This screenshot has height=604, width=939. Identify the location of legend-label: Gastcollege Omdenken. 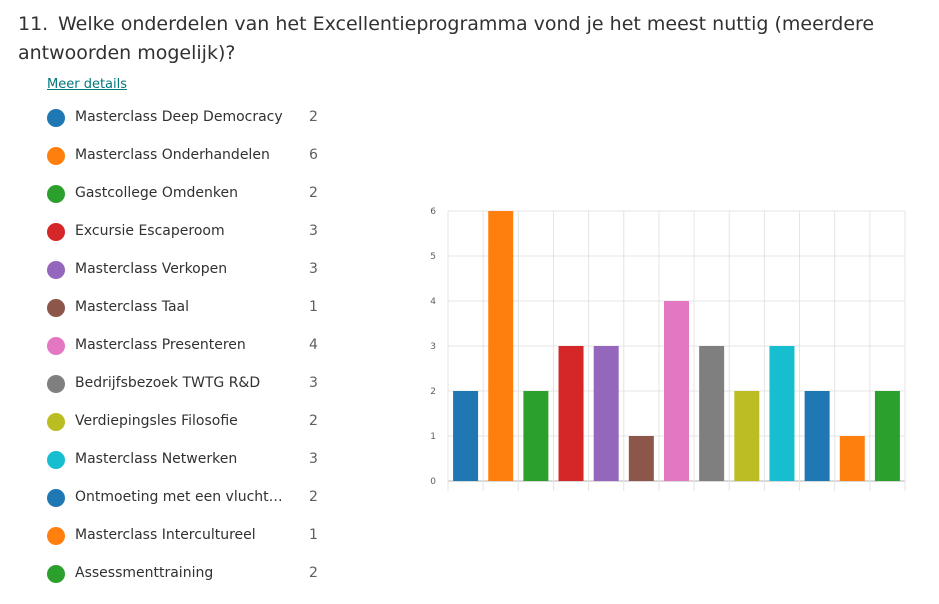
(156, 193).